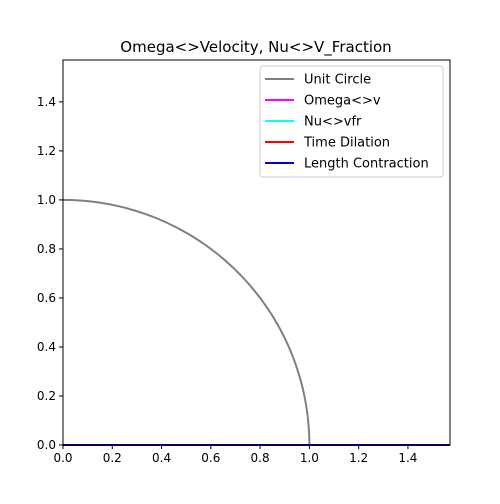  What do you see at coordinates (210, 458) in the screenshot?
I see `x-tick-label: 0.6` at bounding box center [210, 458].